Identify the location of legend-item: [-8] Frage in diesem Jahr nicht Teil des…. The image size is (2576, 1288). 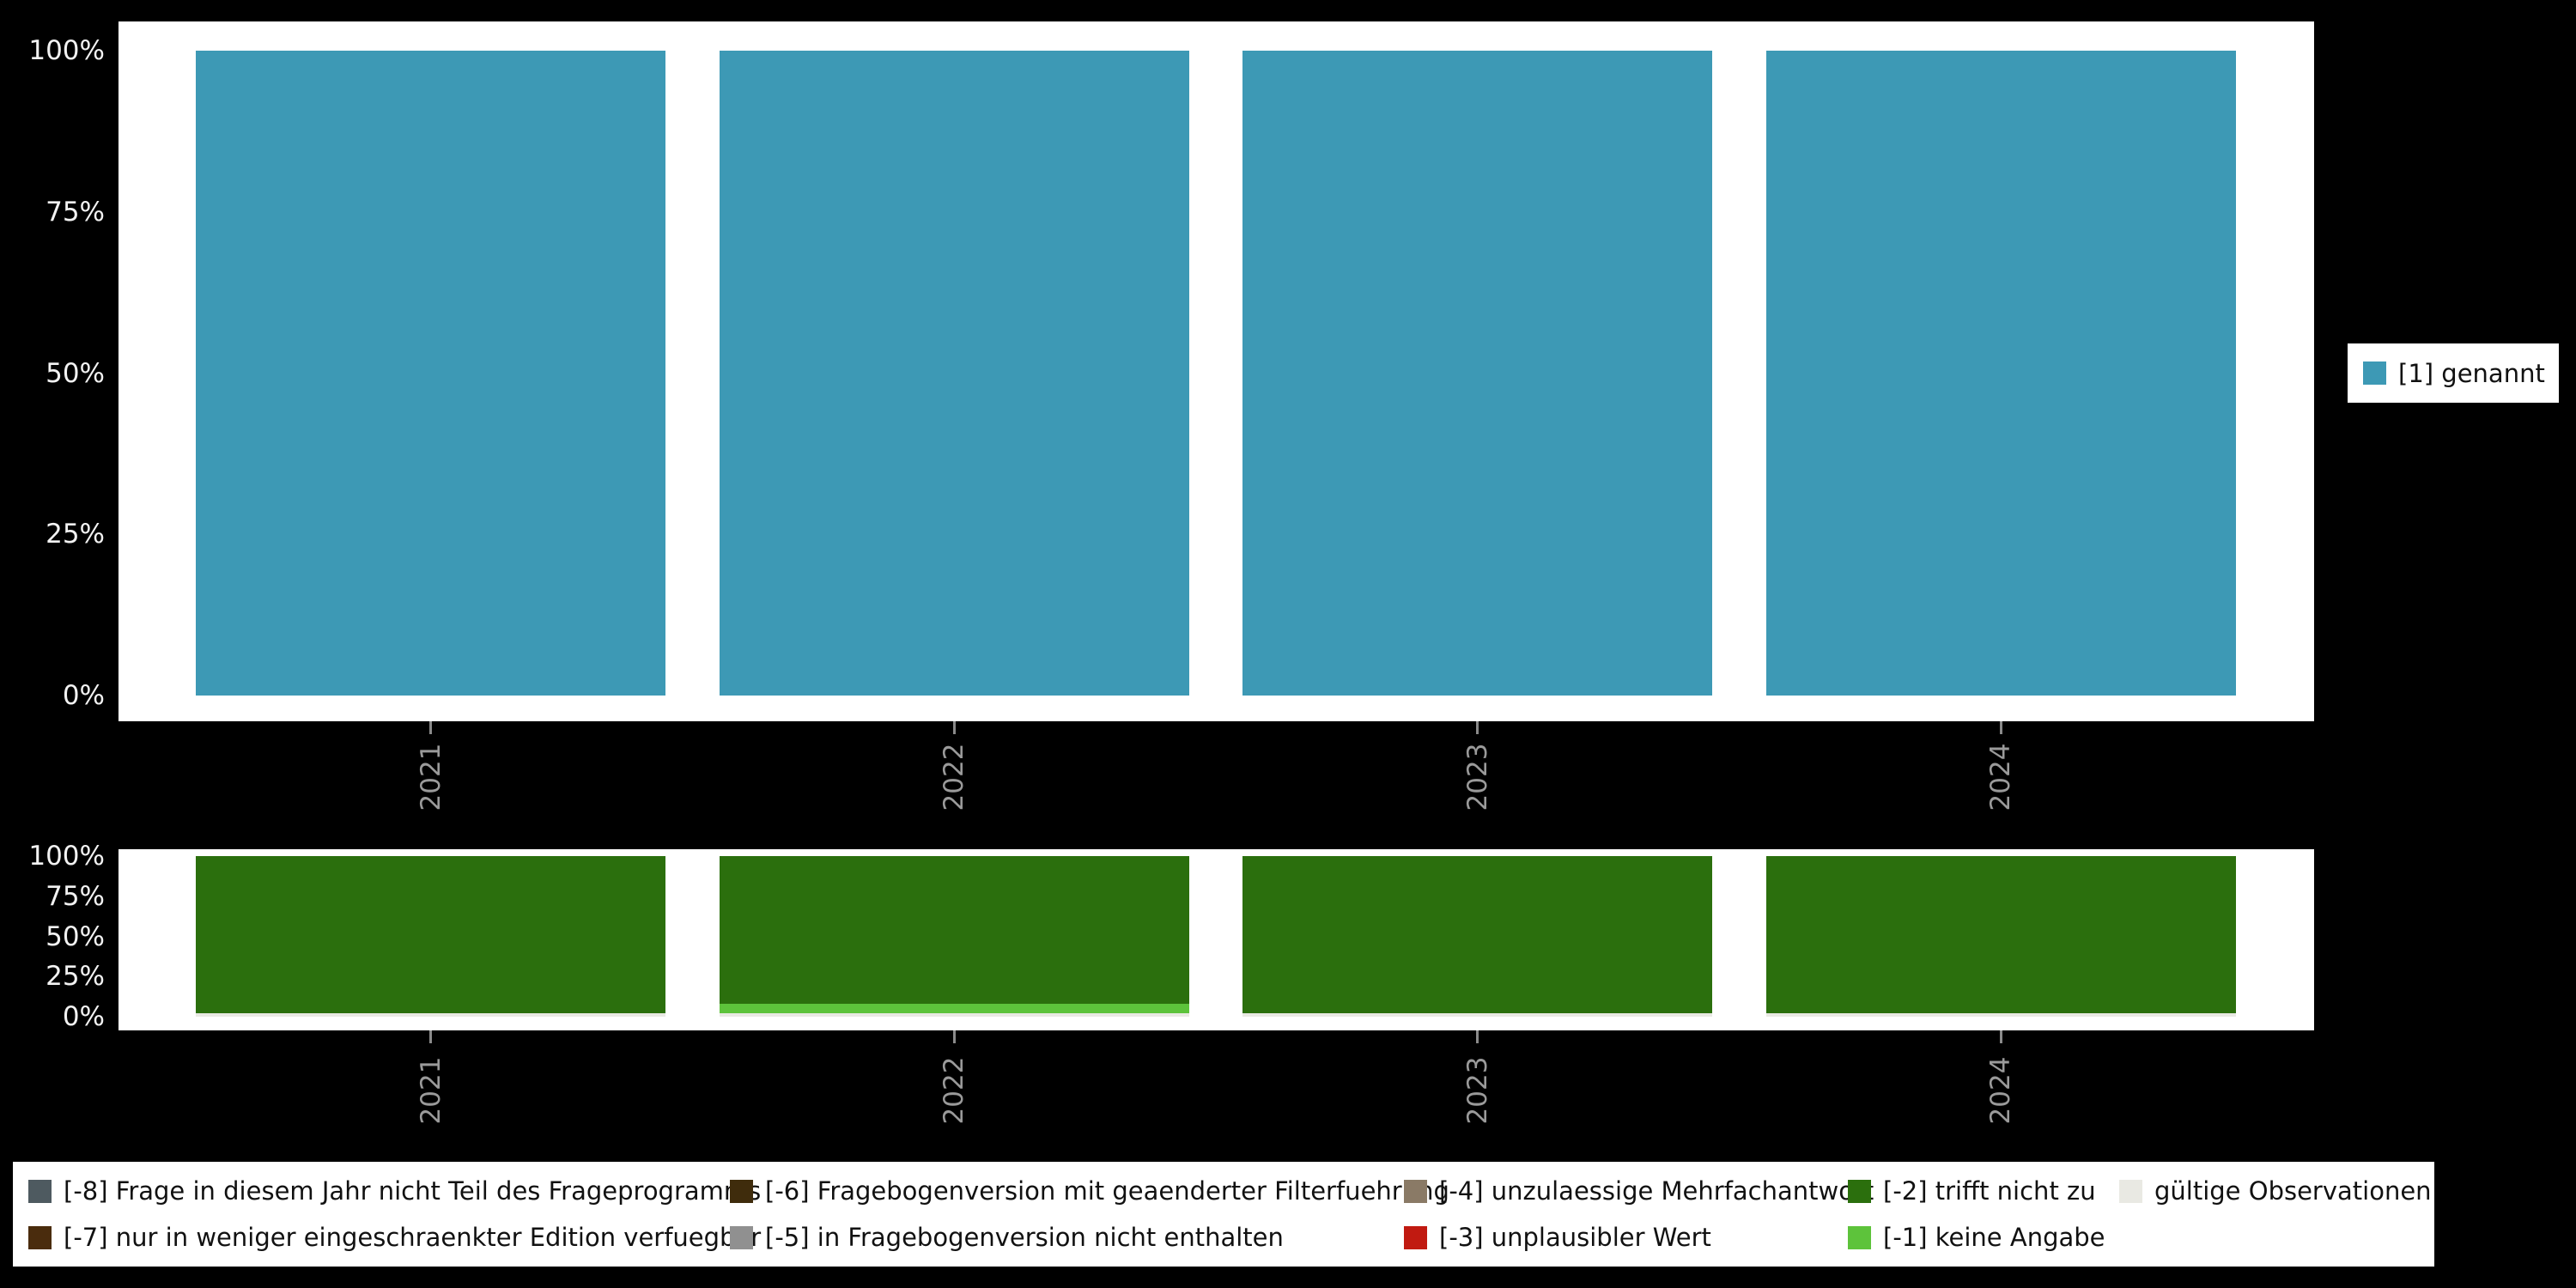
(394, 1191).